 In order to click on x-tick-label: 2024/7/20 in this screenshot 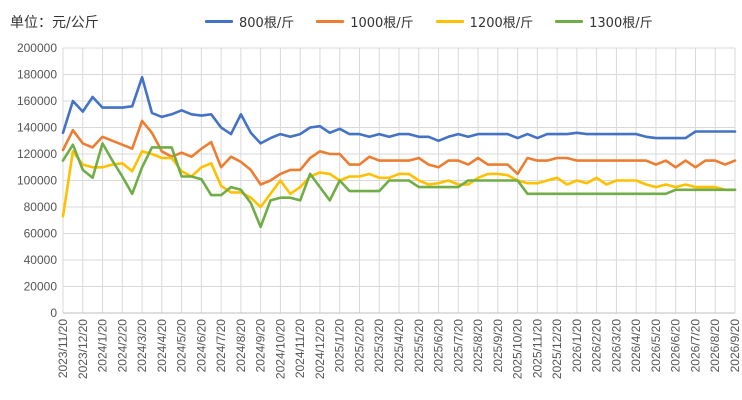, I will do `click(221, 346)`.